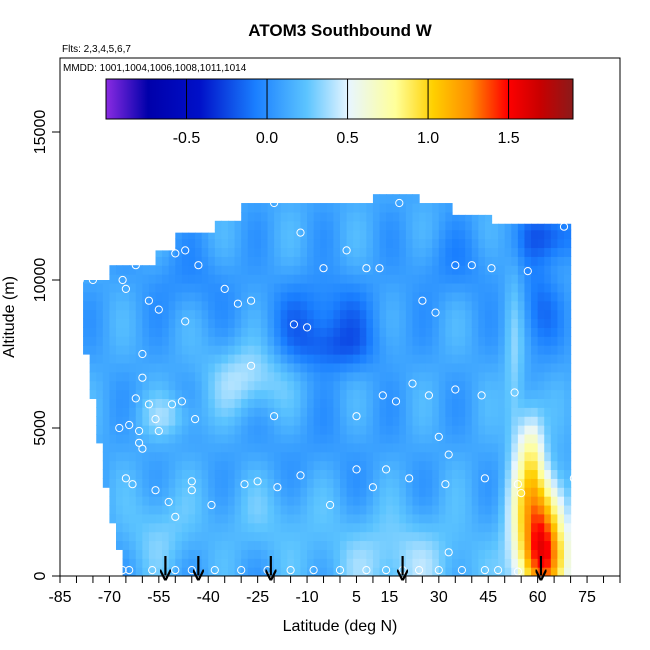 This screenshot has width=650, height=650. What do you see at coordinates (135, 398) in the screenshot?
I see `sample-point` at bounding box center [135, 398].